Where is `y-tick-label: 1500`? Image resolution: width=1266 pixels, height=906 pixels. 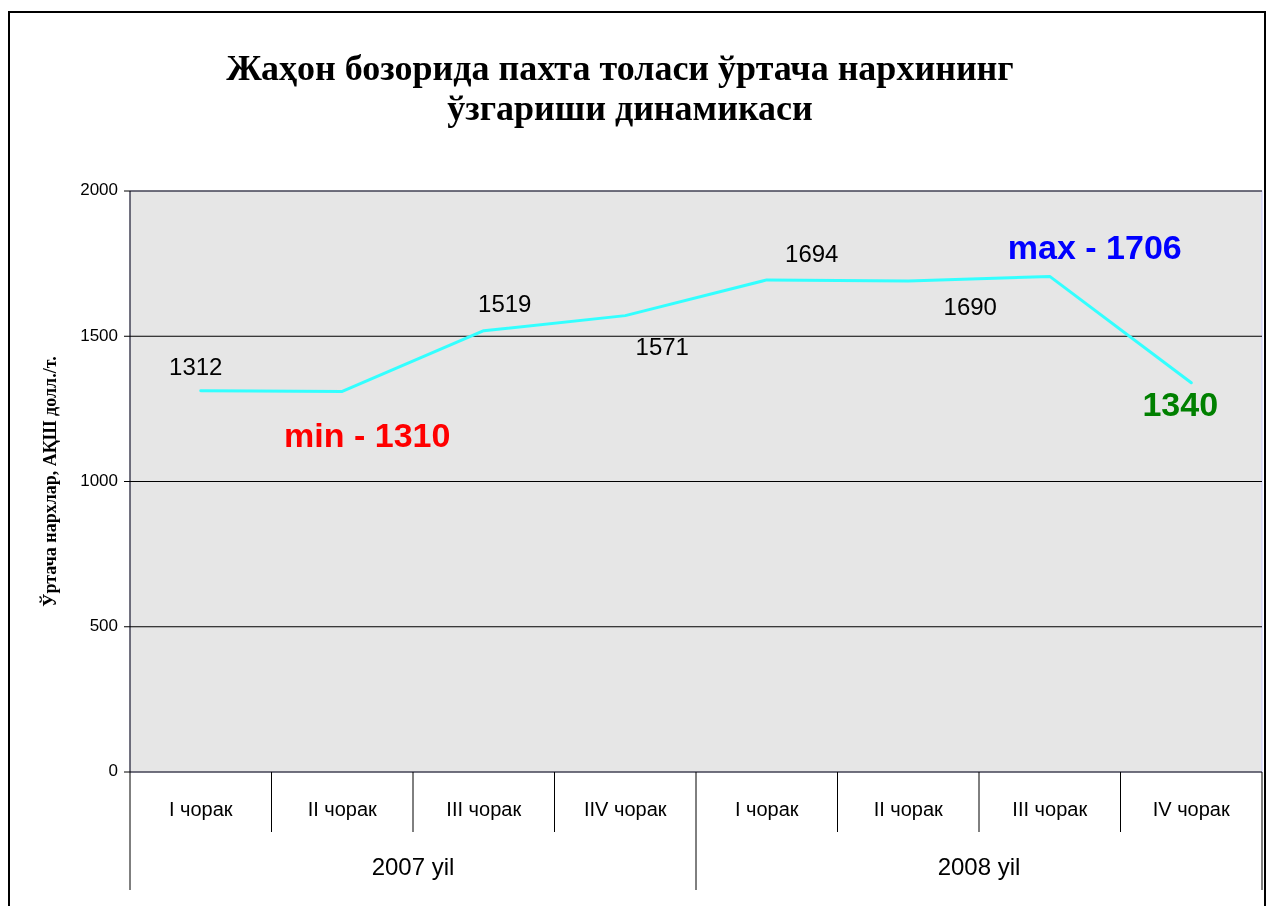 y-tick-label: 1500 is located at coordinates (99, 335).